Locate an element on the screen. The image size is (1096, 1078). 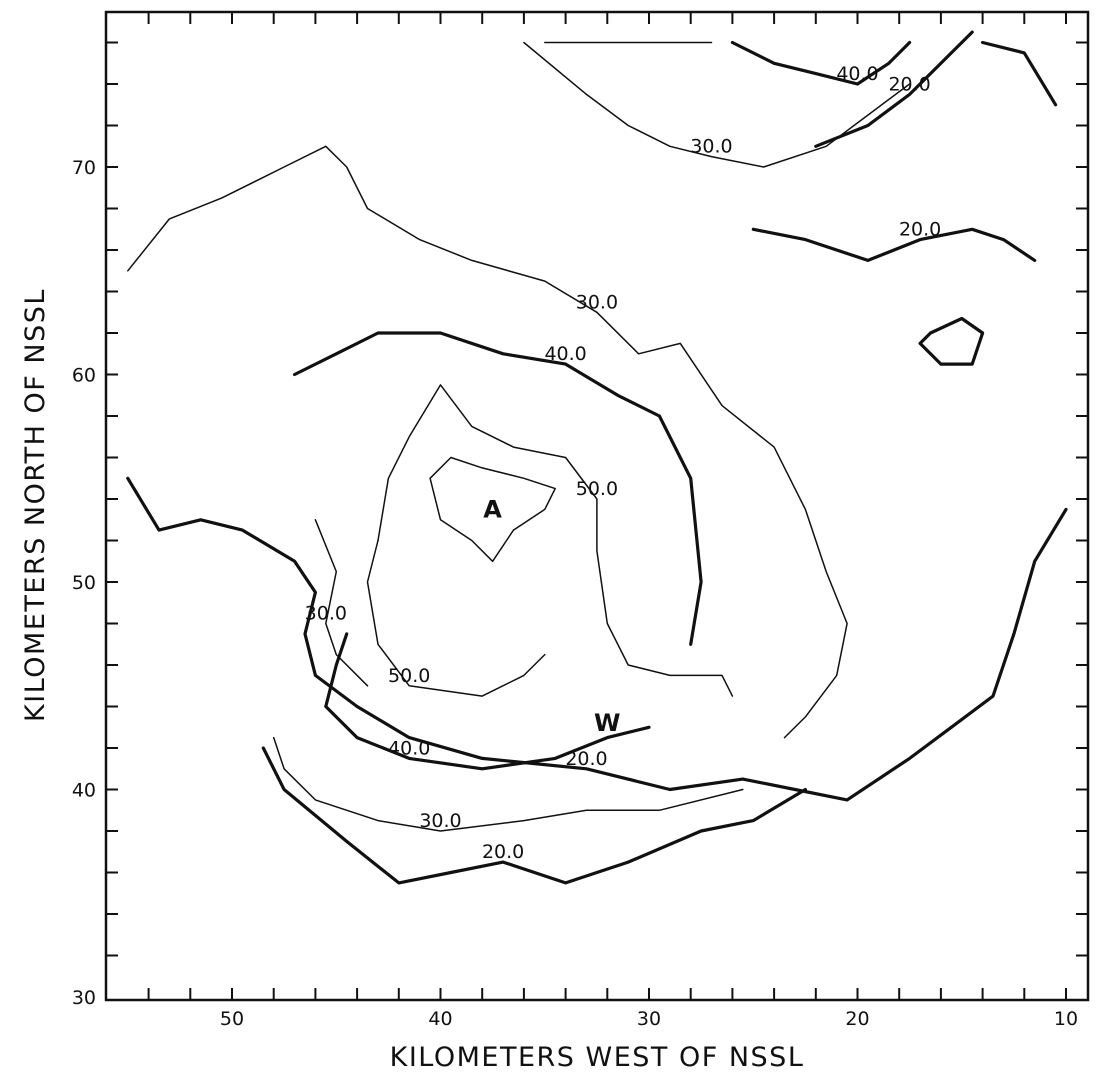
contour-55-line is located at coordinates (492, 509).